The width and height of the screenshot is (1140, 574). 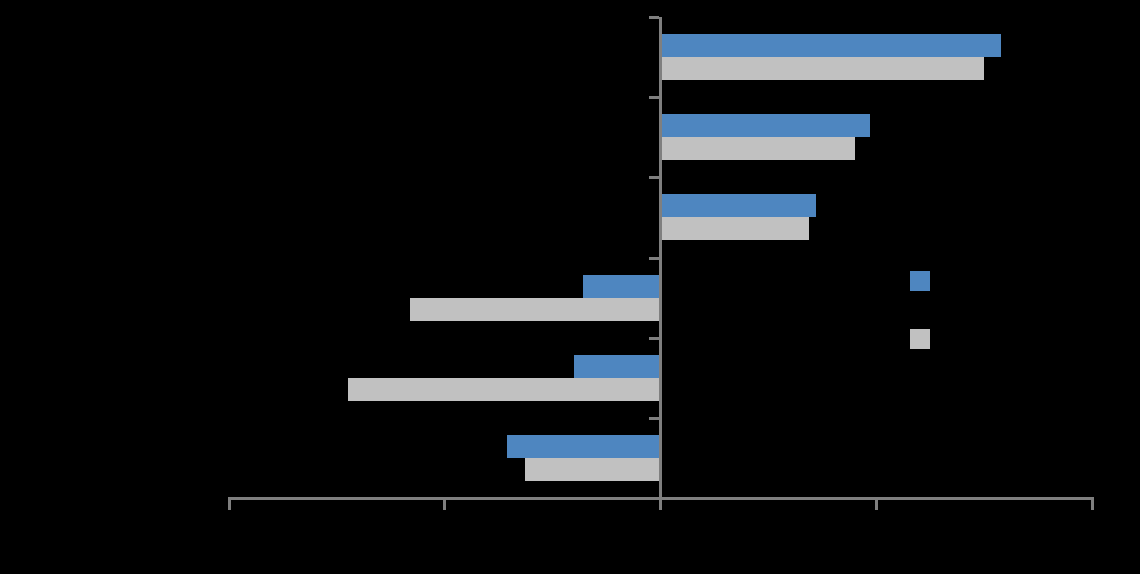 What do you see at coordinates (660, 258) in the screenshot?
I see `y-axis-line` at bounding box center [660, 258].